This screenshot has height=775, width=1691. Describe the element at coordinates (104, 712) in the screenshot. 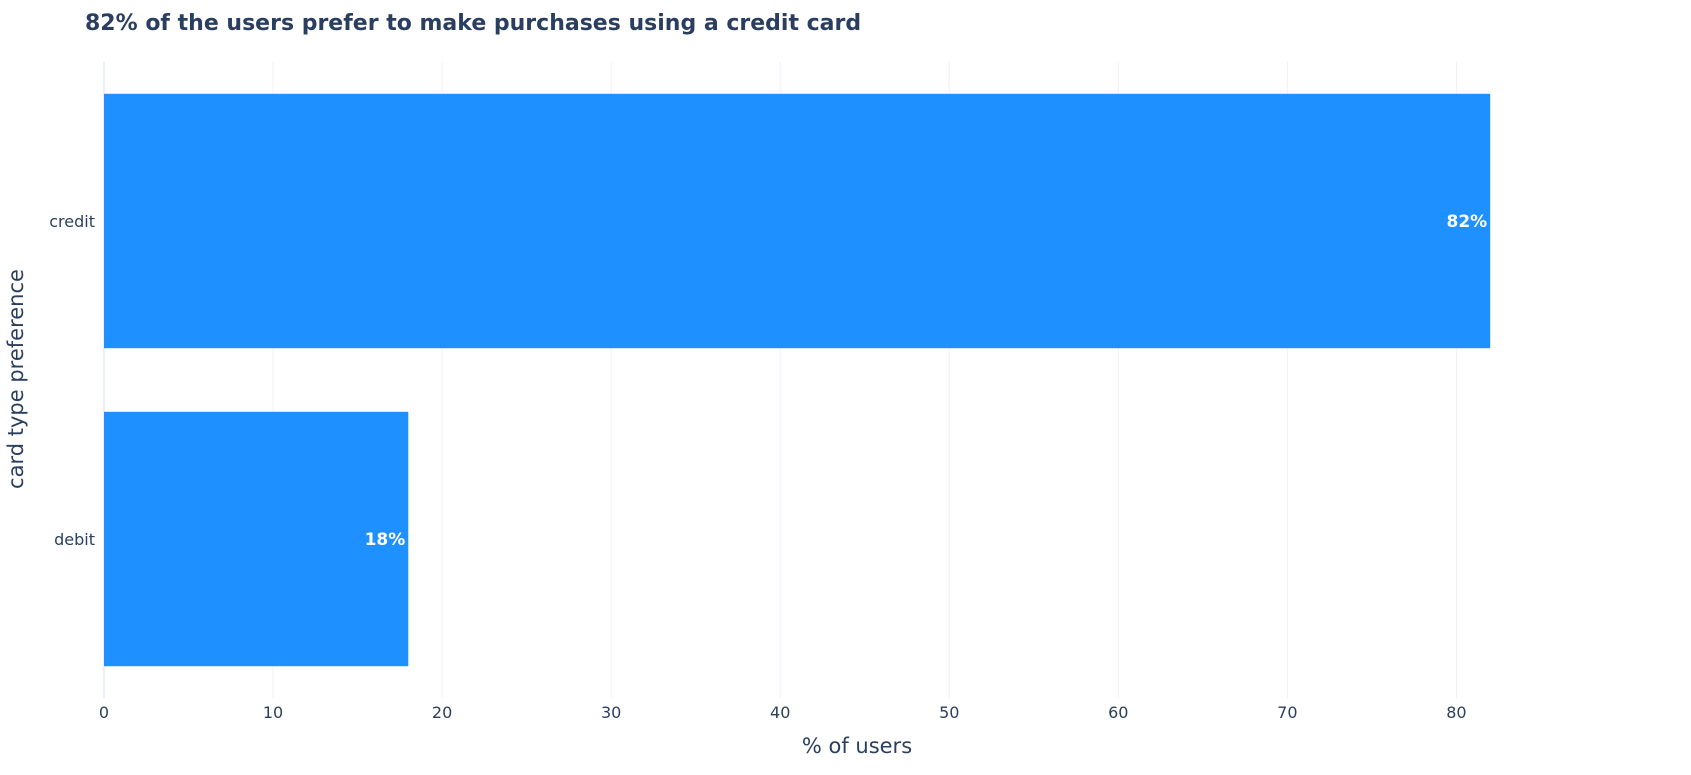

I see `x-tick-label: 0` at that location.